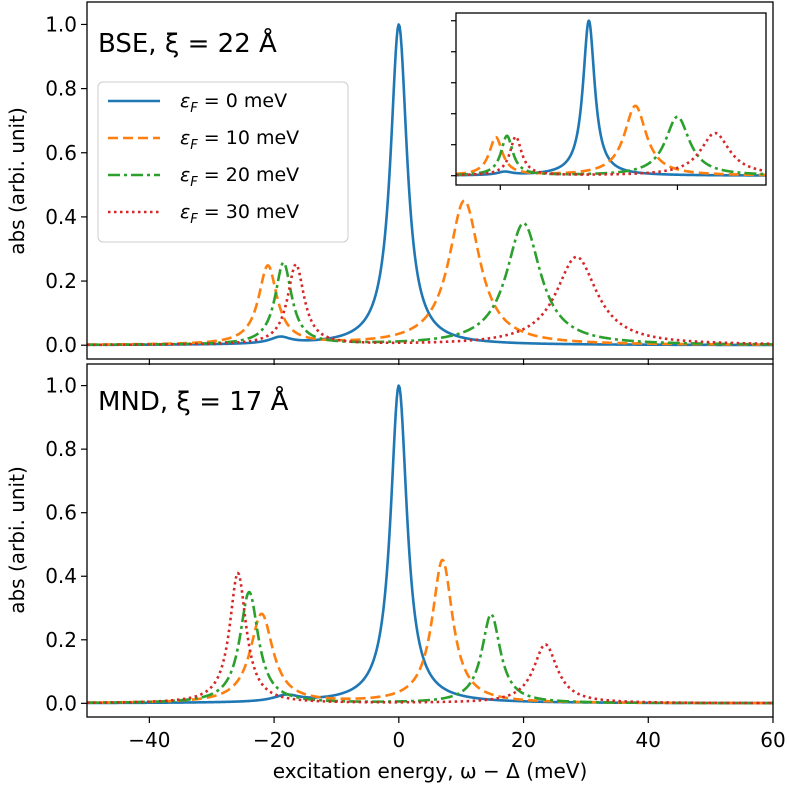 This screenshot has width=789, height=789. I want to click on bottom-xtick-label: 60, so click(772, 740).